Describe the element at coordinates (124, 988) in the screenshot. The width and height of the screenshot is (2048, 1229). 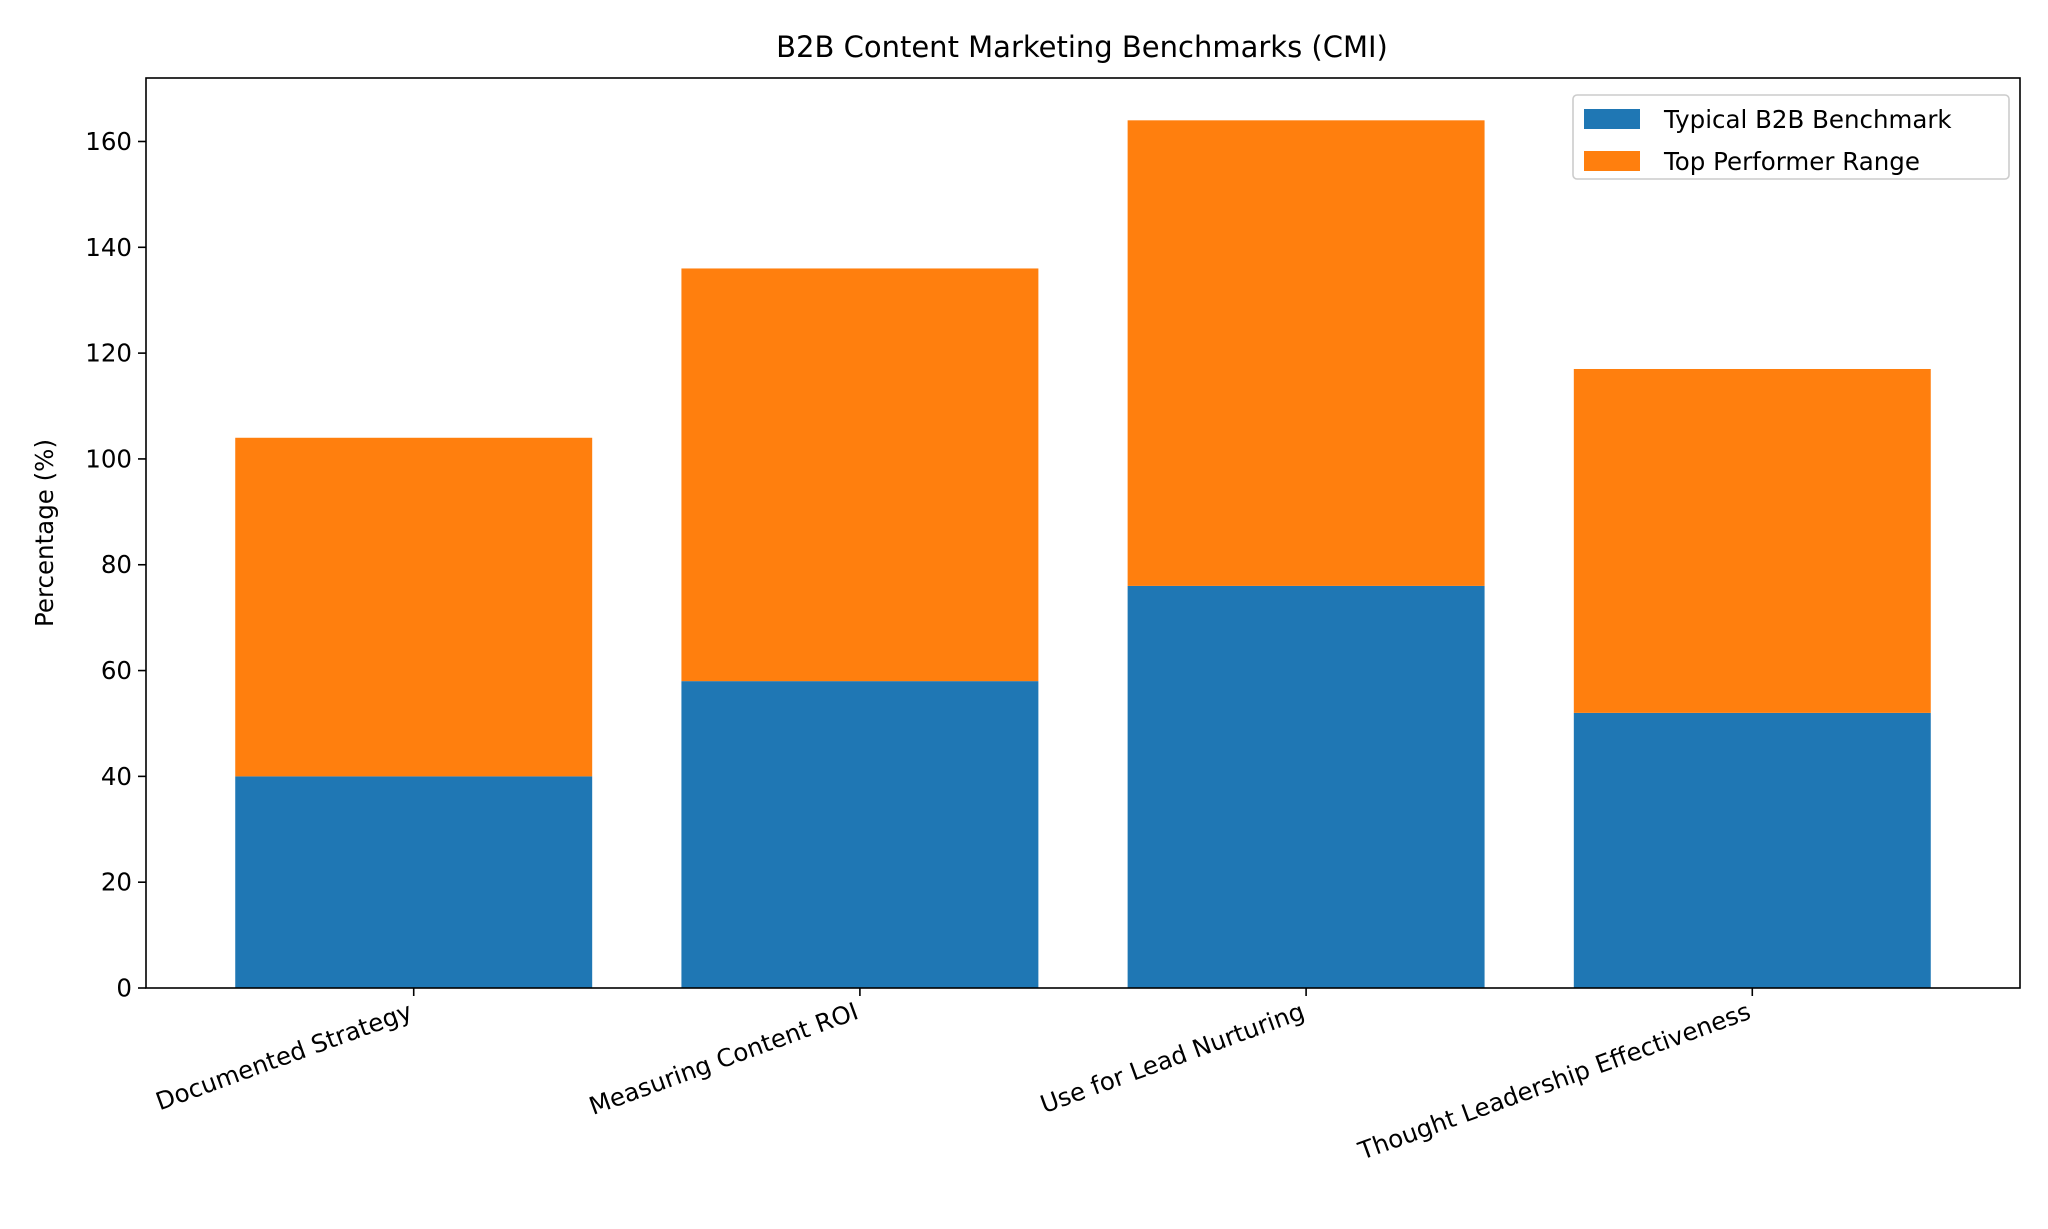
I see `y-tick-label: 0` at that location.